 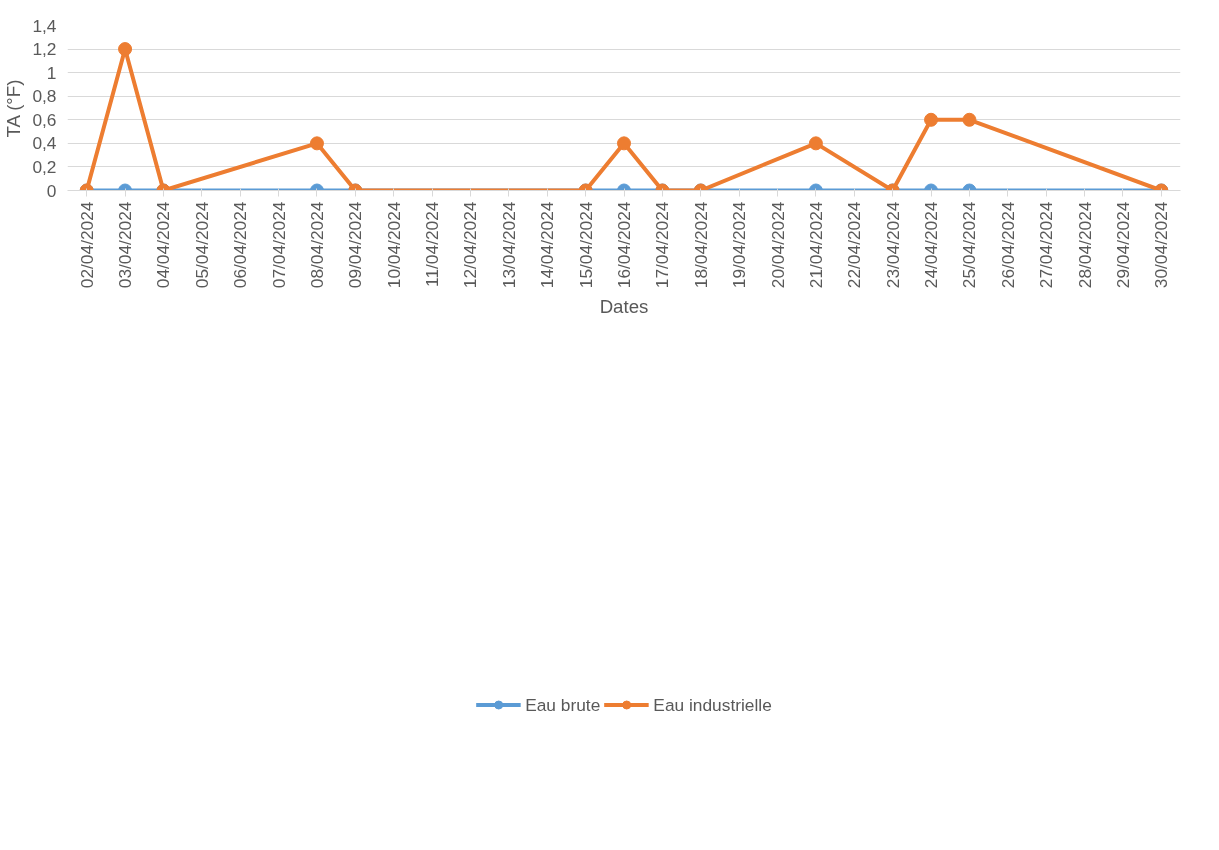 I want to click on x-tick-label: 27/04/2024, so click(x=1046, y=245).